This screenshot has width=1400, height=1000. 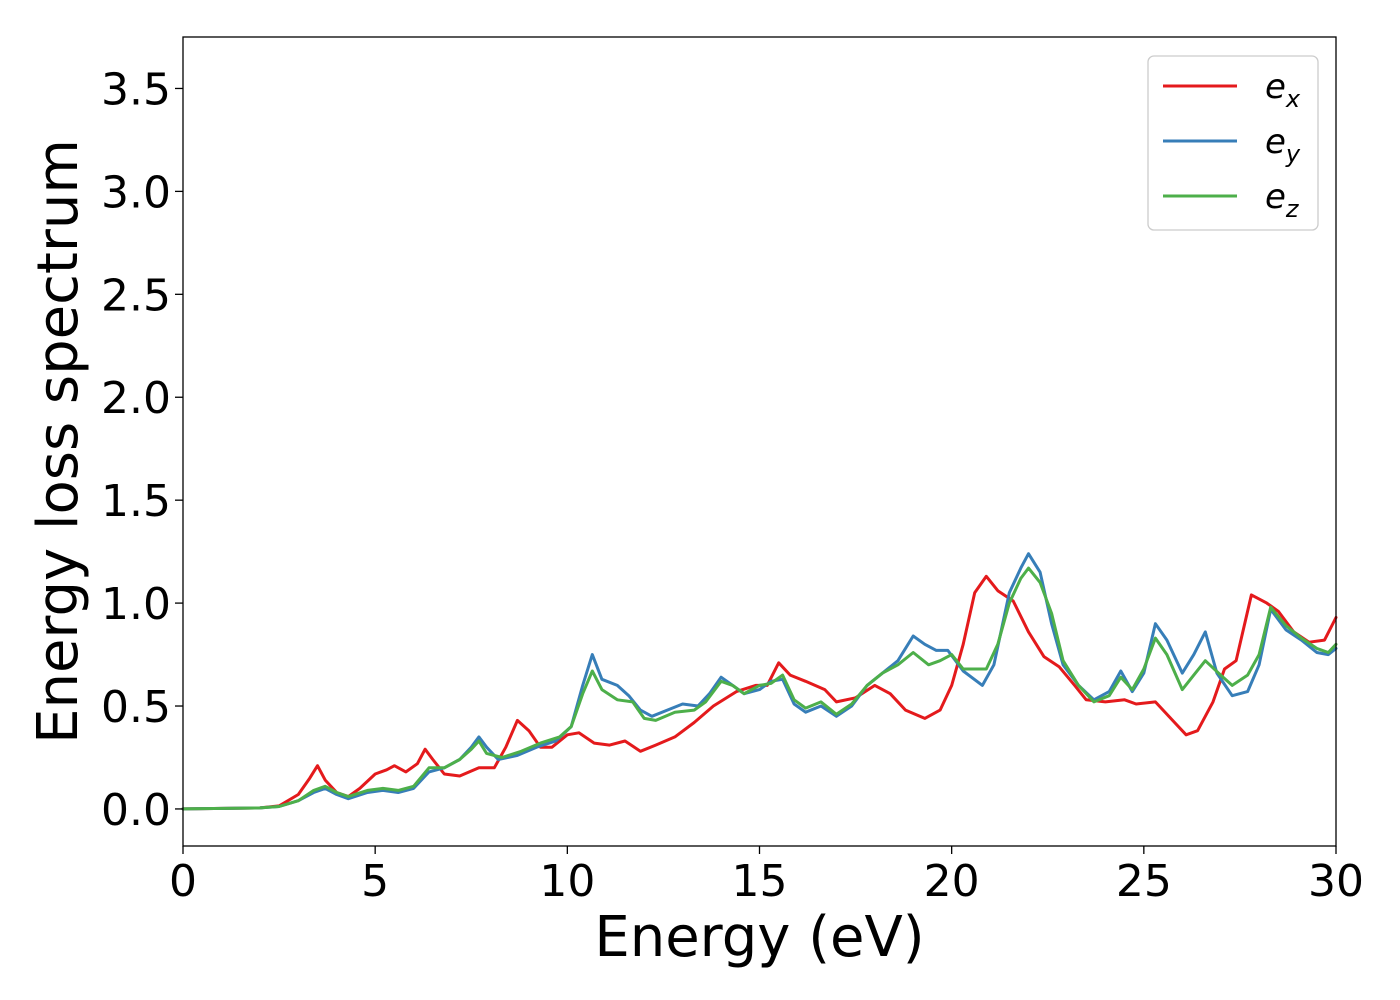 What do you see at coordinates (952, 881) in the screenshot?
I see `x-tick-label: 20` at bounding box center [952, 881].